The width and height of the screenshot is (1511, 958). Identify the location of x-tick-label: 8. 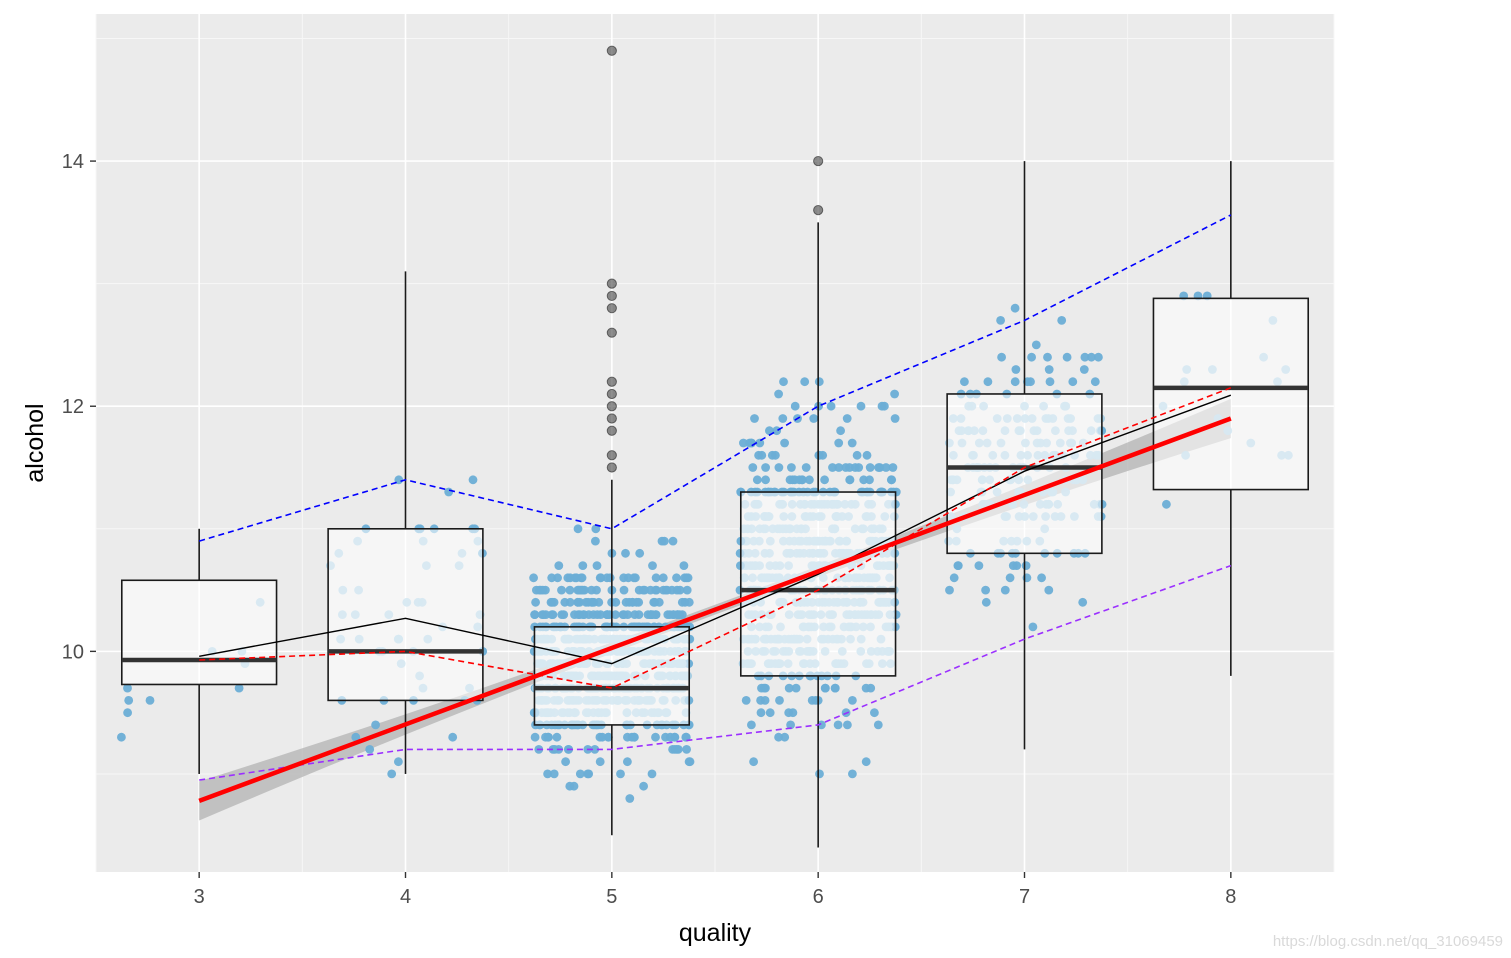
(1230, 897).